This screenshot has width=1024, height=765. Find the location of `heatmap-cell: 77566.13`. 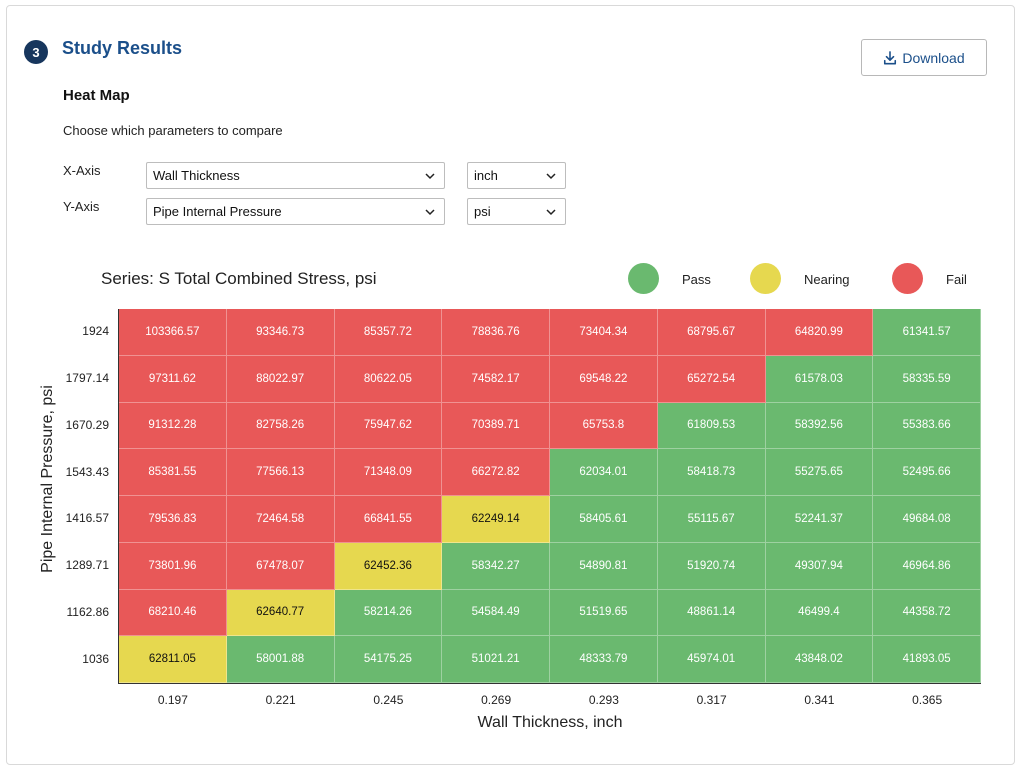

heatmap-cell: 77566.13 is located at coordinates (280, 472).